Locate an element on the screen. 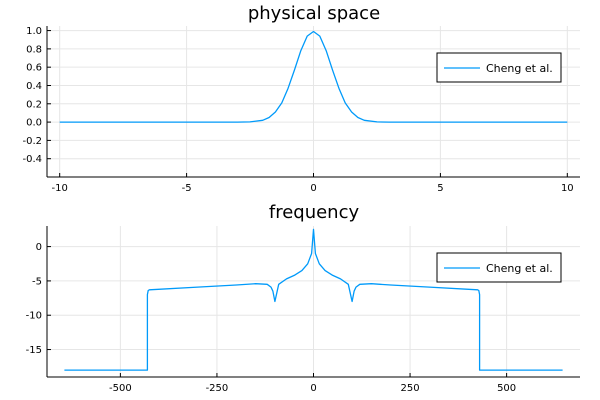  top-y-tick-label: -0.2 is located at coordinates (32, 141).